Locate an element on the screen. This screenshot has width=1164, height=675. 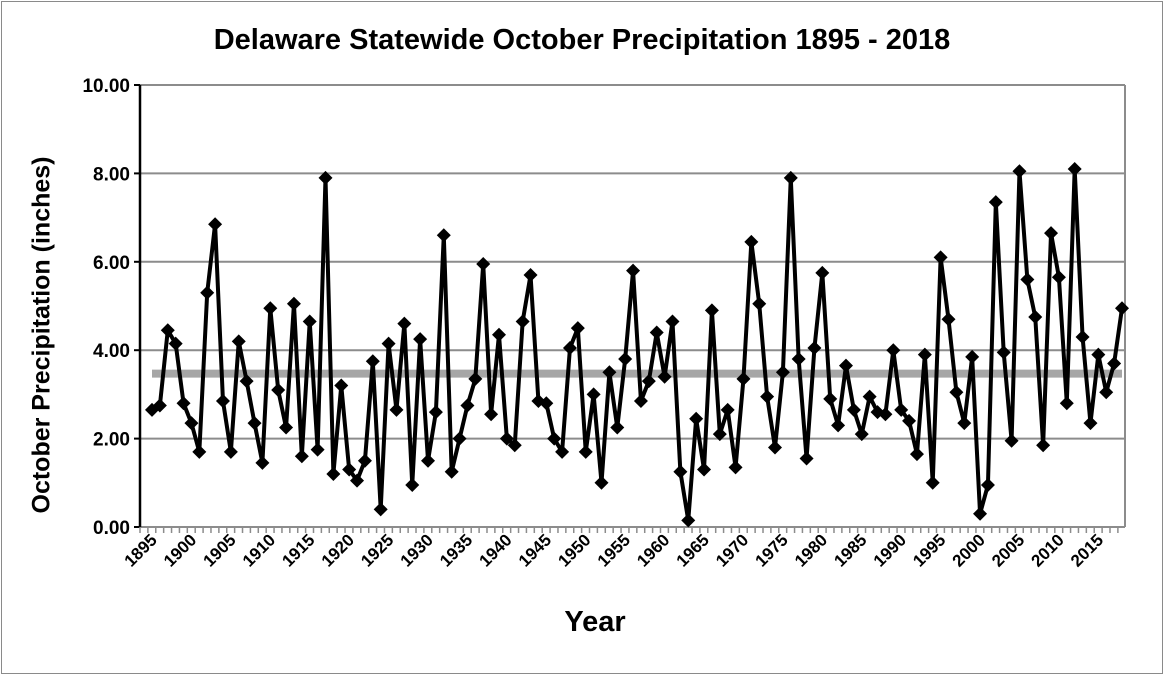
x-tick-label: 1980 is located at coordinates (811, 550).